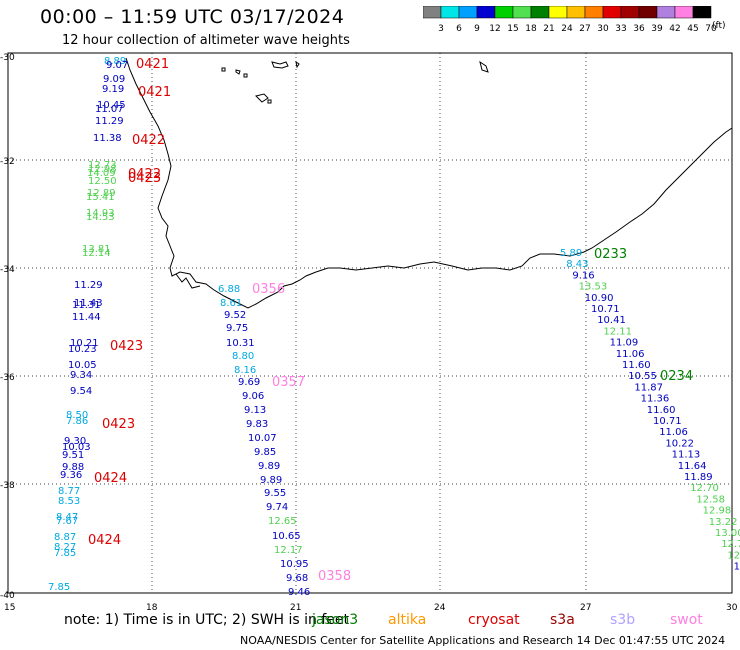  I want to click on wave-height-label: 8.16, so click(245, 370).